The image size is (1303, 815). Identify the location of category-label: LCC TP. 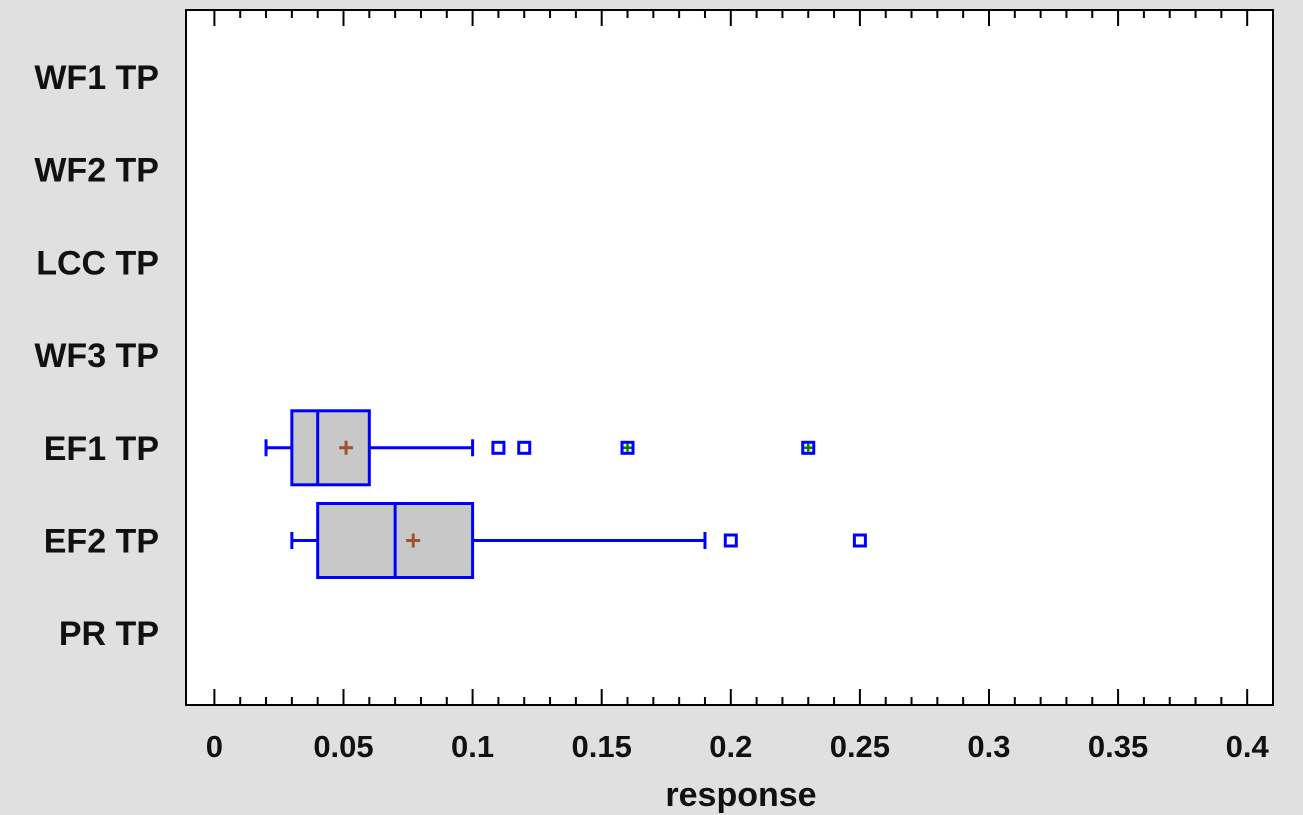
(97, 263).